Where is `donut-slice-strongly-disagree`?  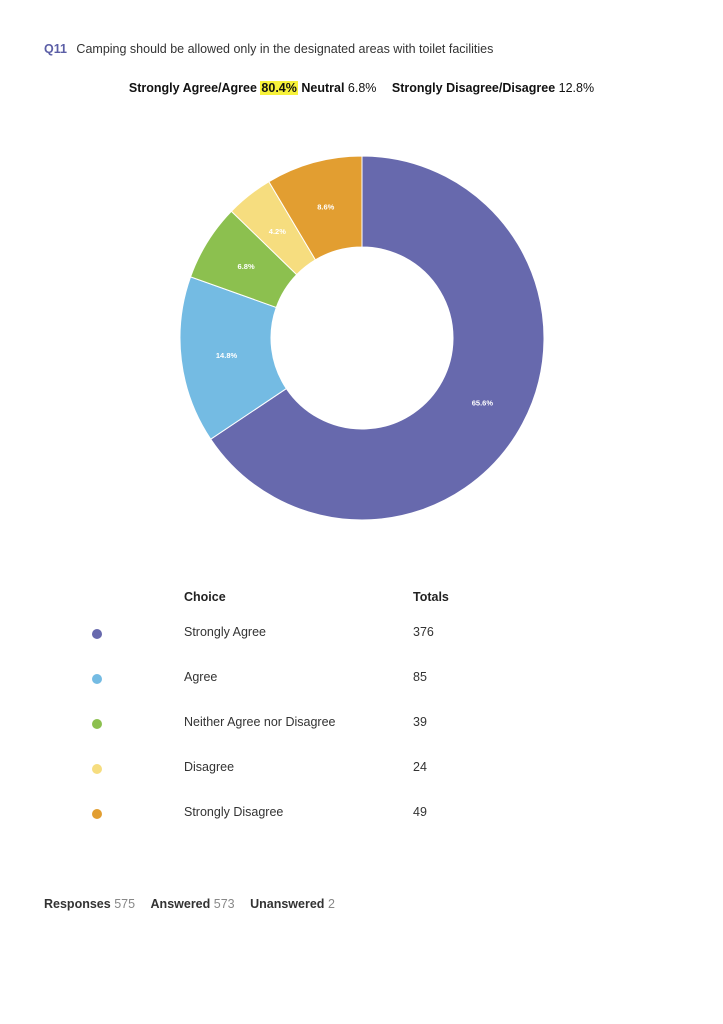
donut-slice-strongly-disagree is located at coordinates (315, 208).